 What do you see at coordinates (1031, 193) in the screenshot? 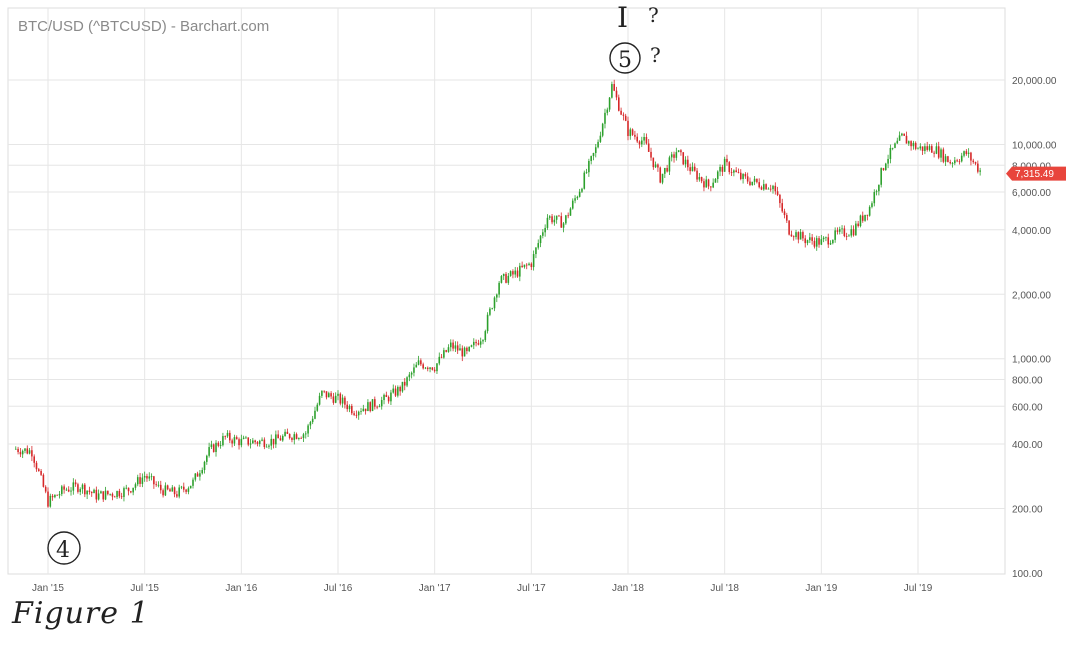
I see `y-tick-label: 6,000.00` at bounding box center [1031, 193].